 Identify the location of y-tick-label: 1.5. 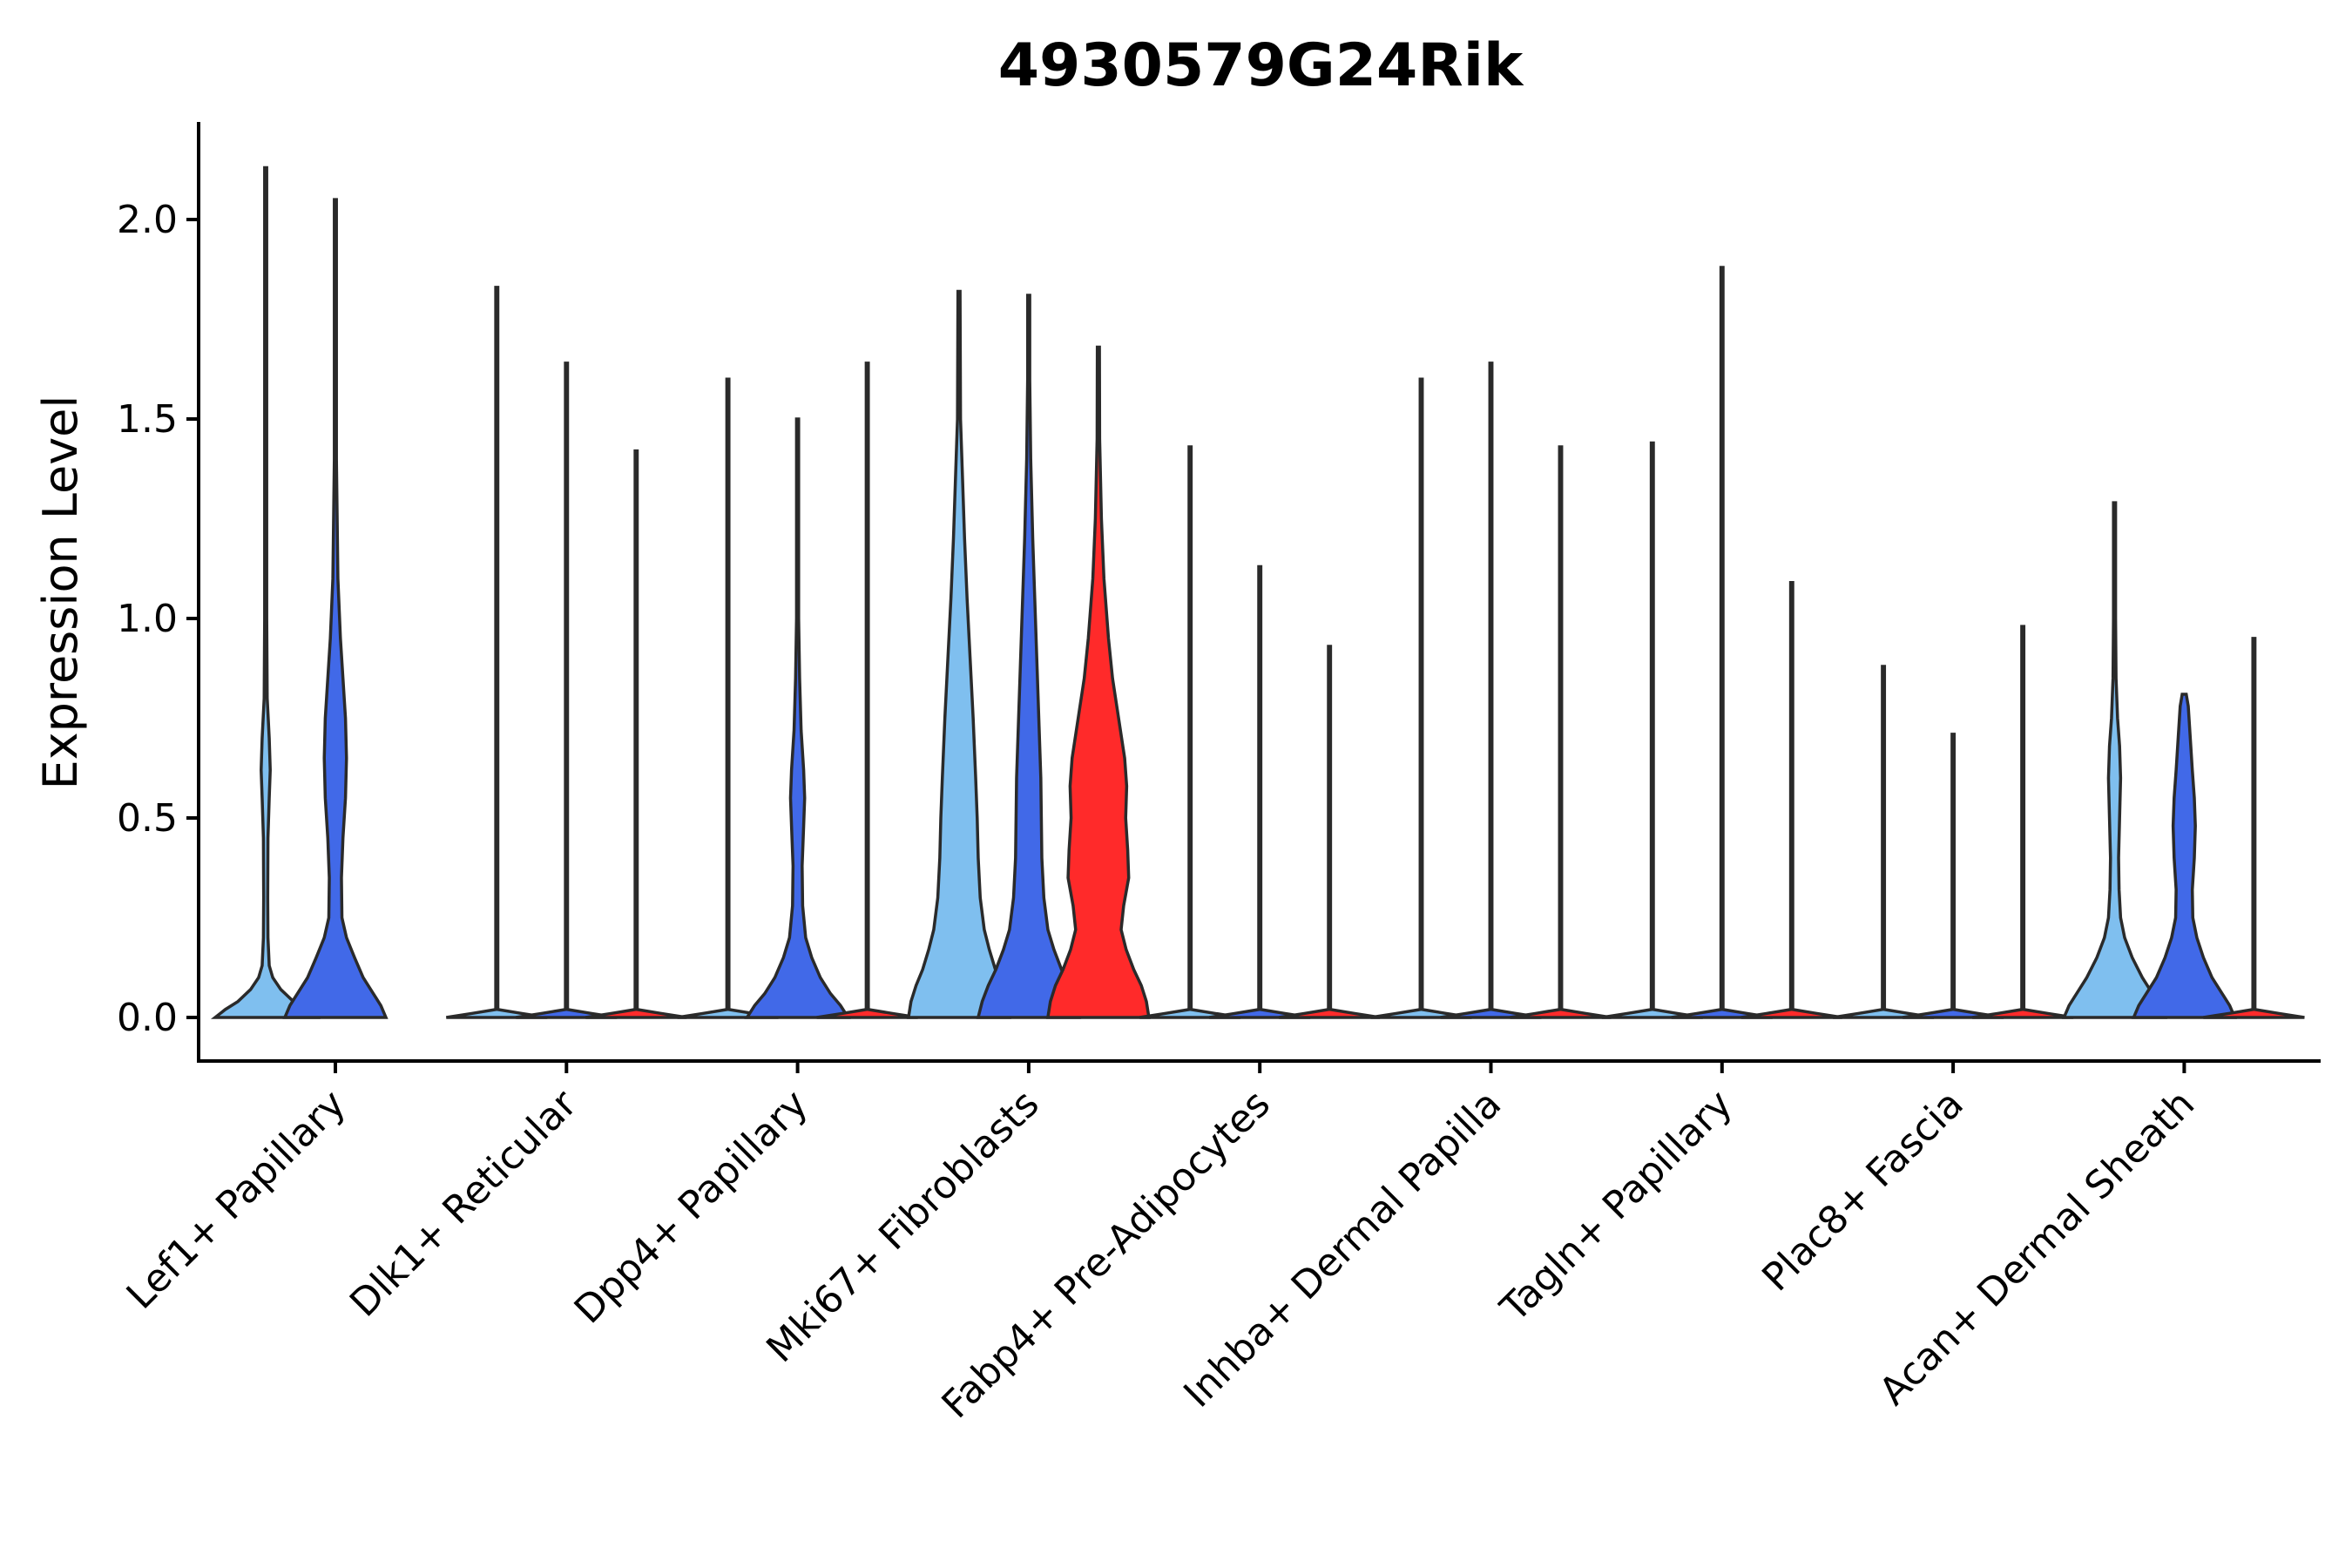
(147, 420).